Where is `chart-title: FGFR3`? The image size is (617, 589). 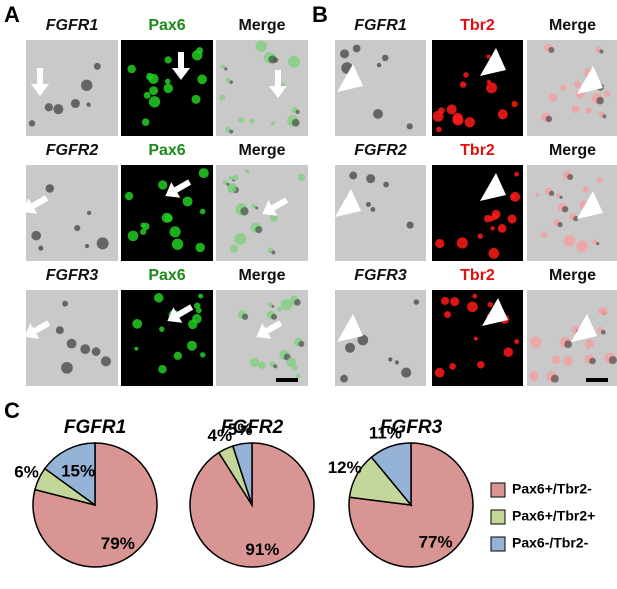
chart-title: FGFR3 is located at coordinates (411, 427).